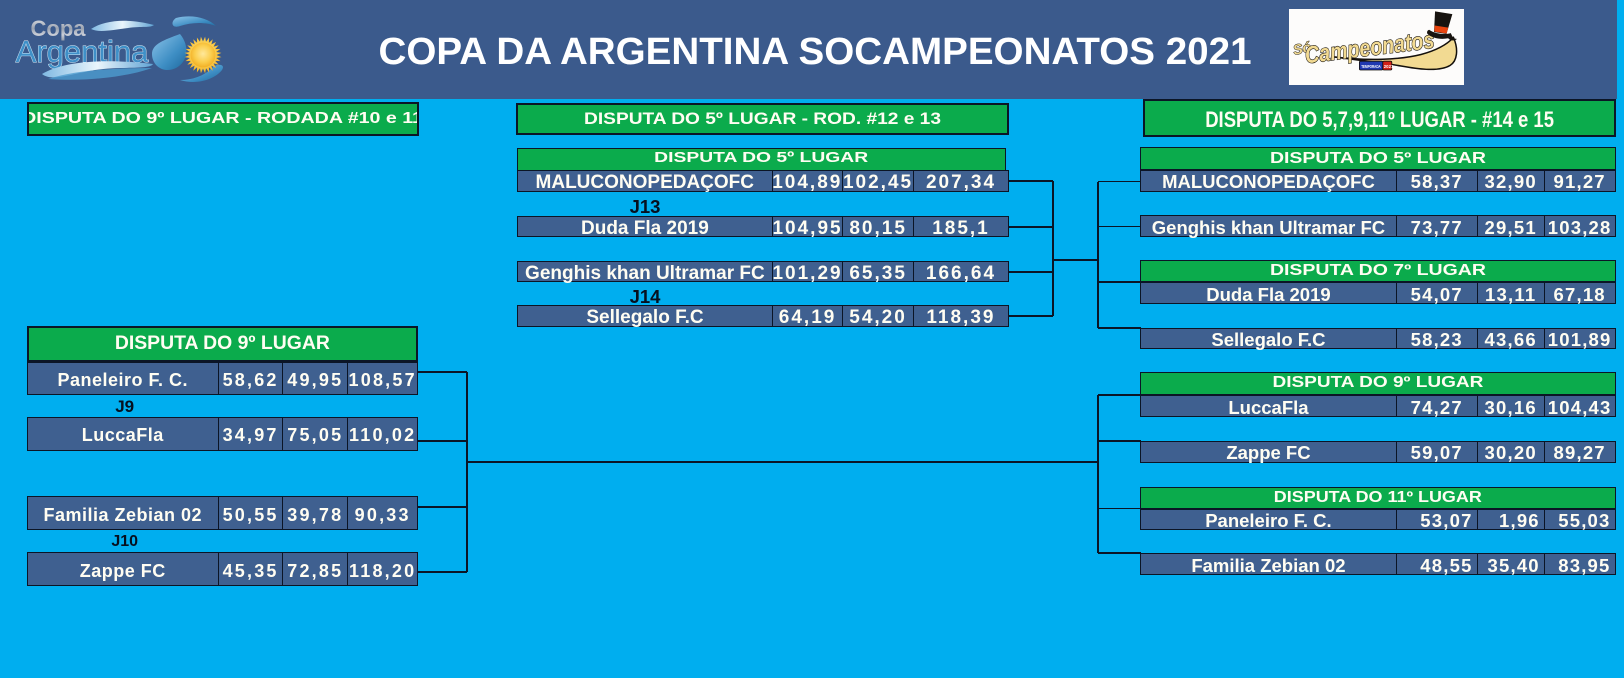 This screenshot has width=1624, height=678. I want to click on svg-text: TEMPORADA, so click(1371, 66).